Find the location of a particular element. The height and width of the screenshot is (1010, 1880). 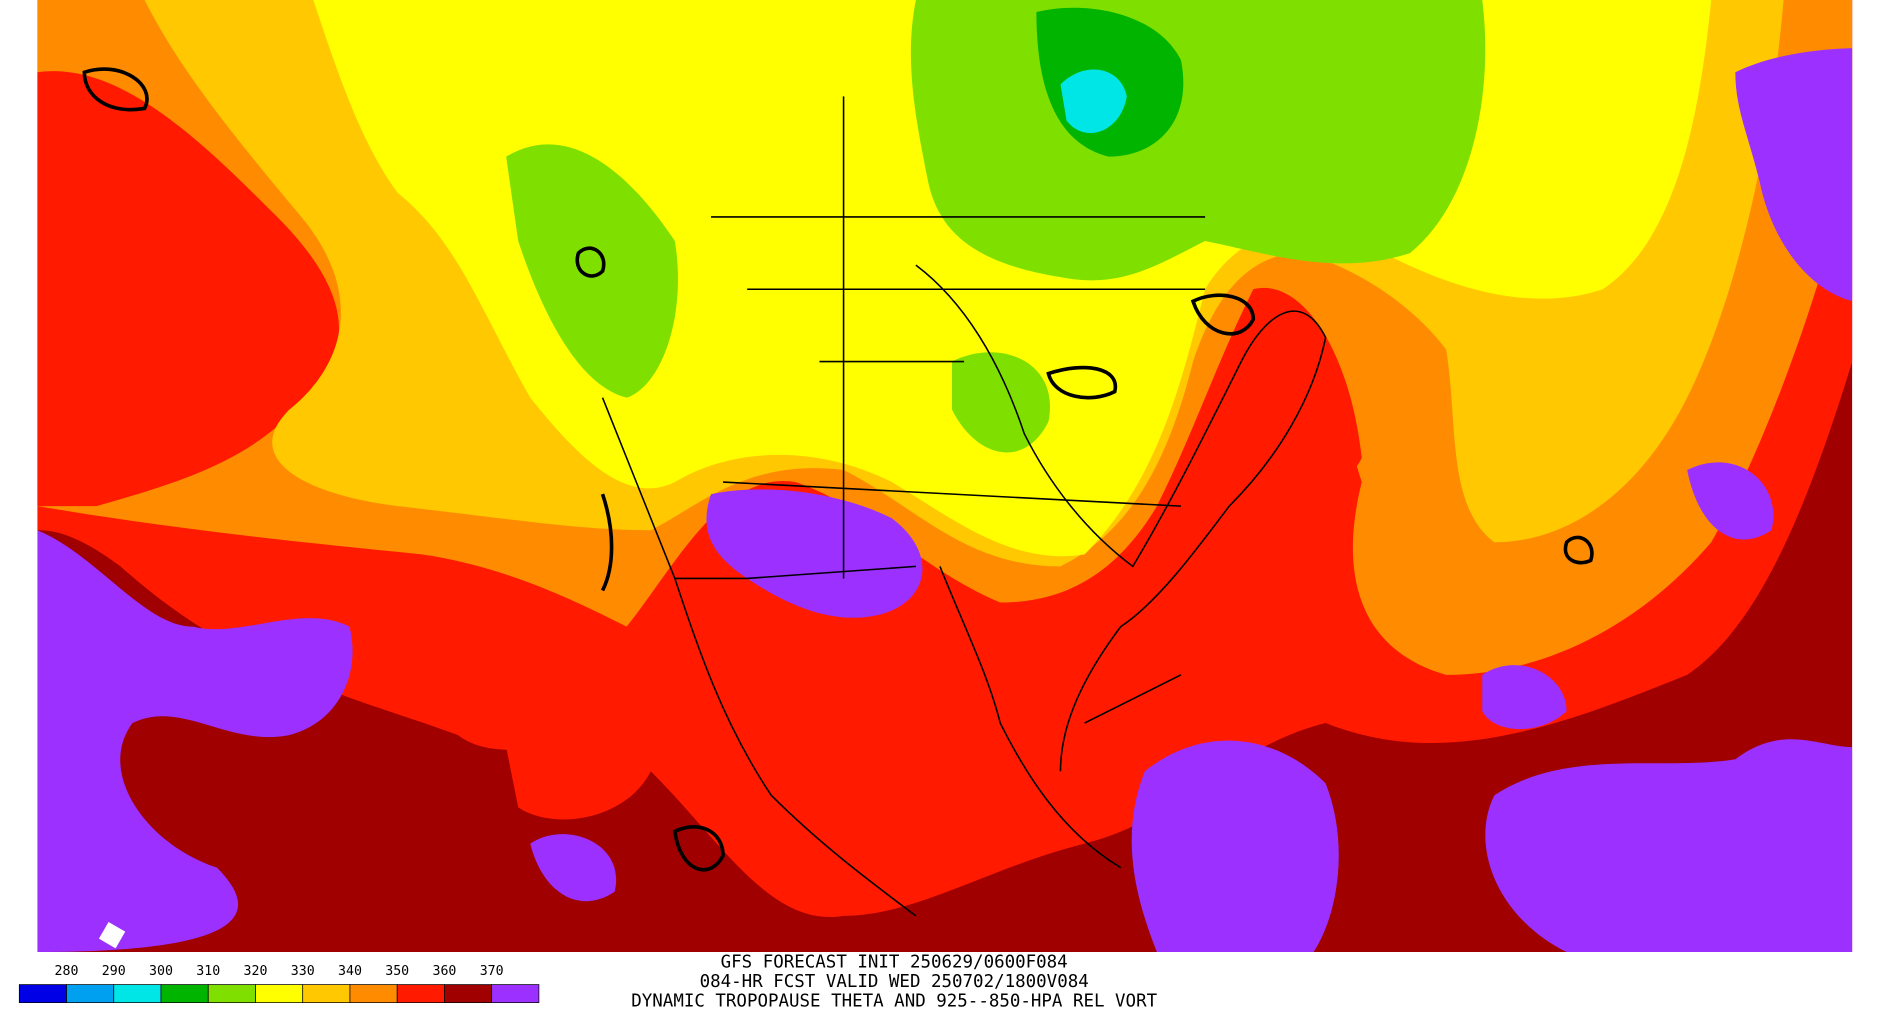

missing-data-patch is located at coordinates (112, 935).